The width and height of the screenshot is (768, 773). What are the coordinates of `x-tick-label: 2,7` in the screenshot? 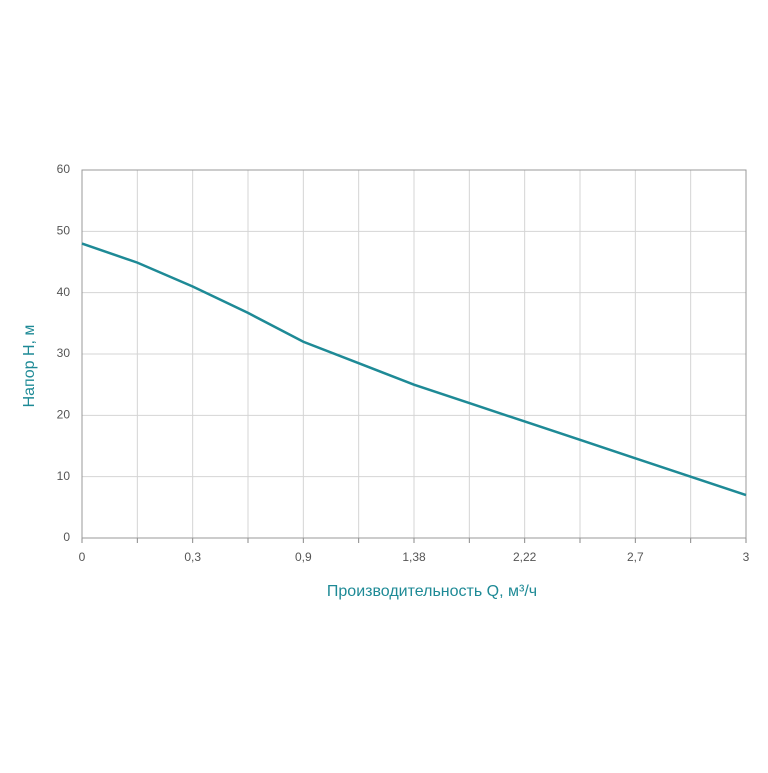 It's located at (635, 557).